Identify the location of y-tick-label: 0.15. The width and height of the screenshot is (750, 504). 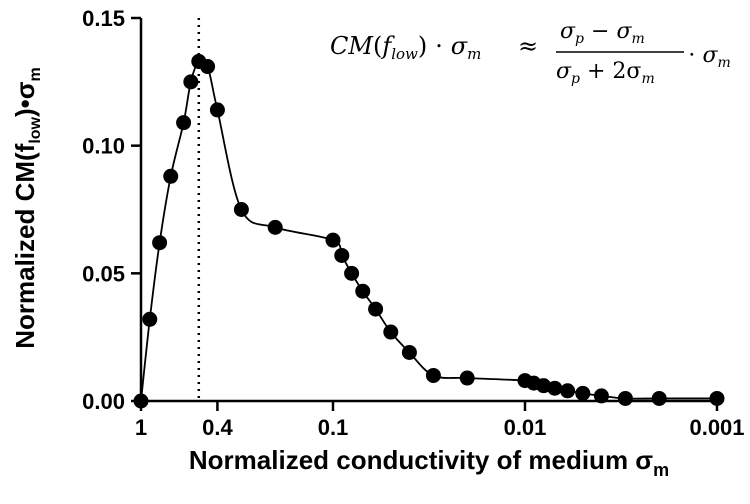
(103, 18).